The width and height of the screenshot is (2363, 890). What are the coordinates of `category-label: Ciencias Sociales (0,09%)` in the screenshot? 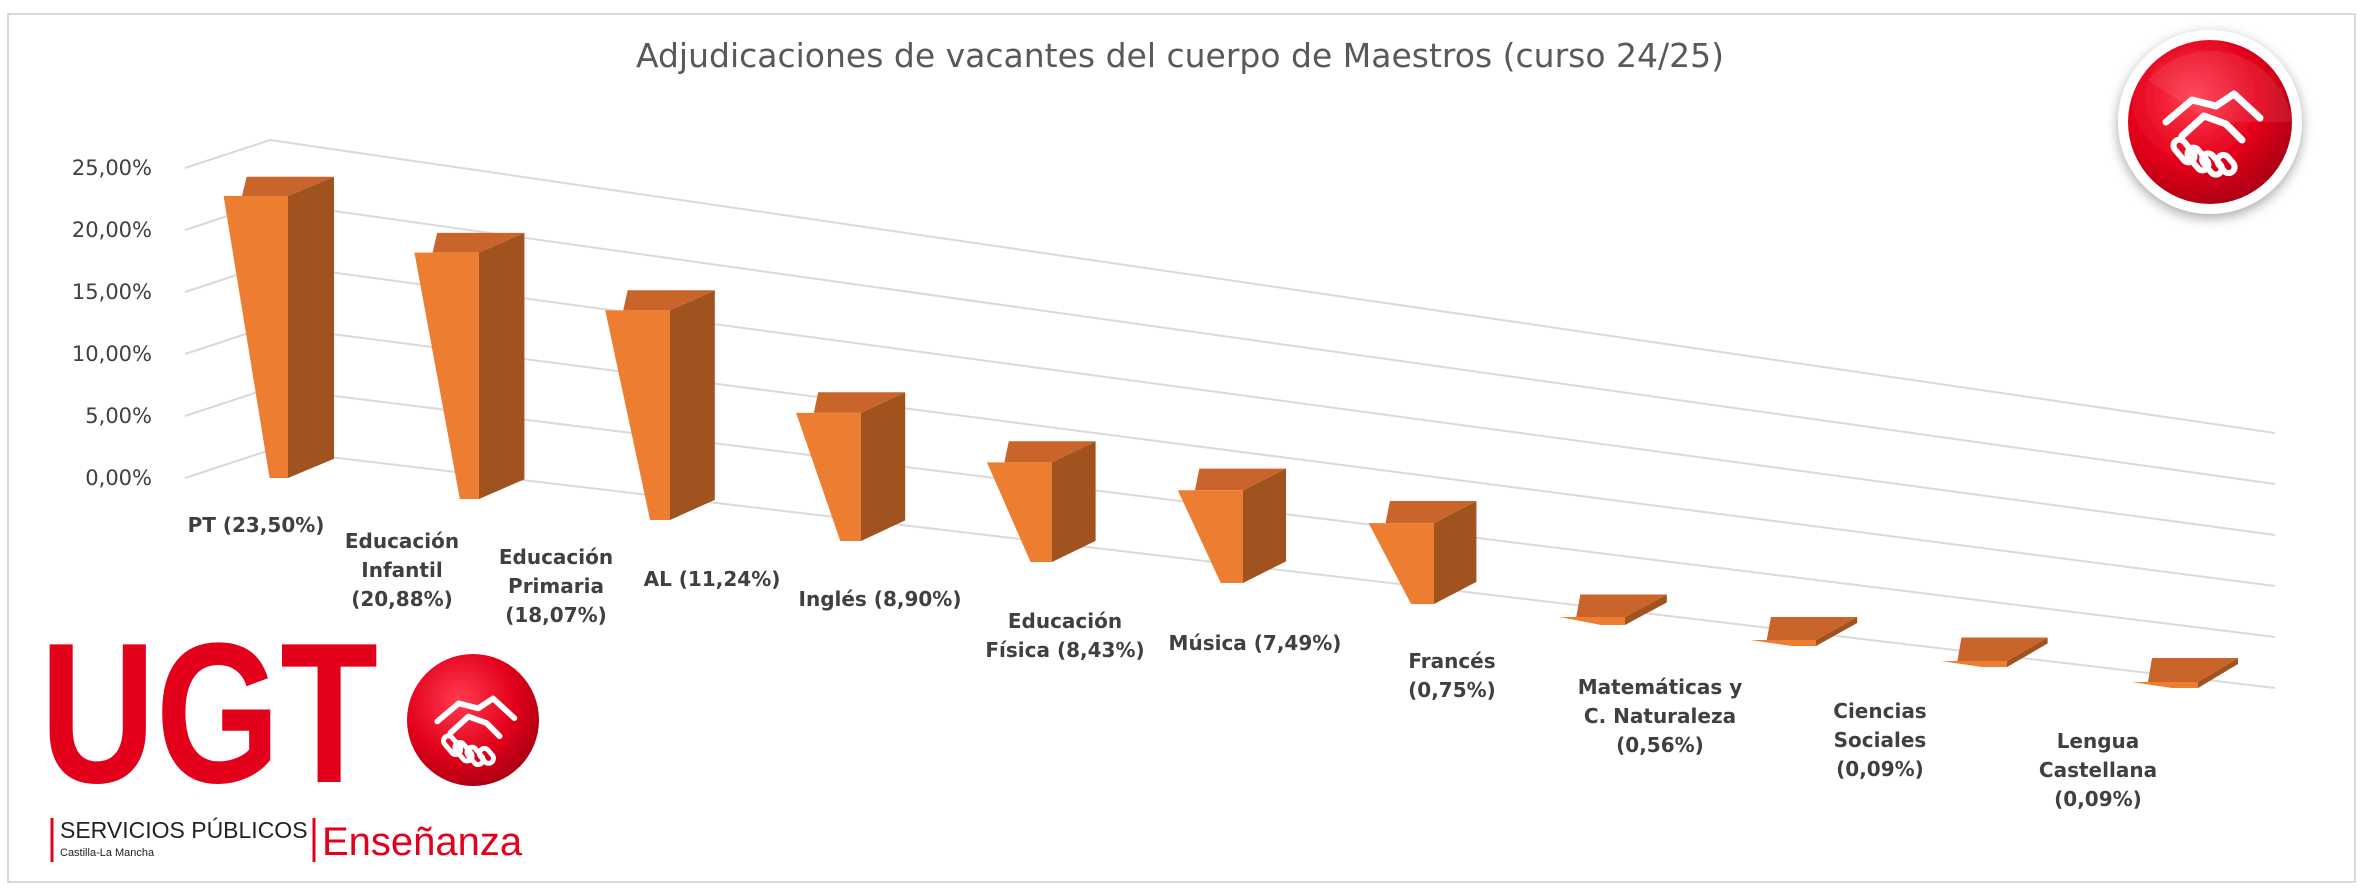 It's located at (1879, 740).